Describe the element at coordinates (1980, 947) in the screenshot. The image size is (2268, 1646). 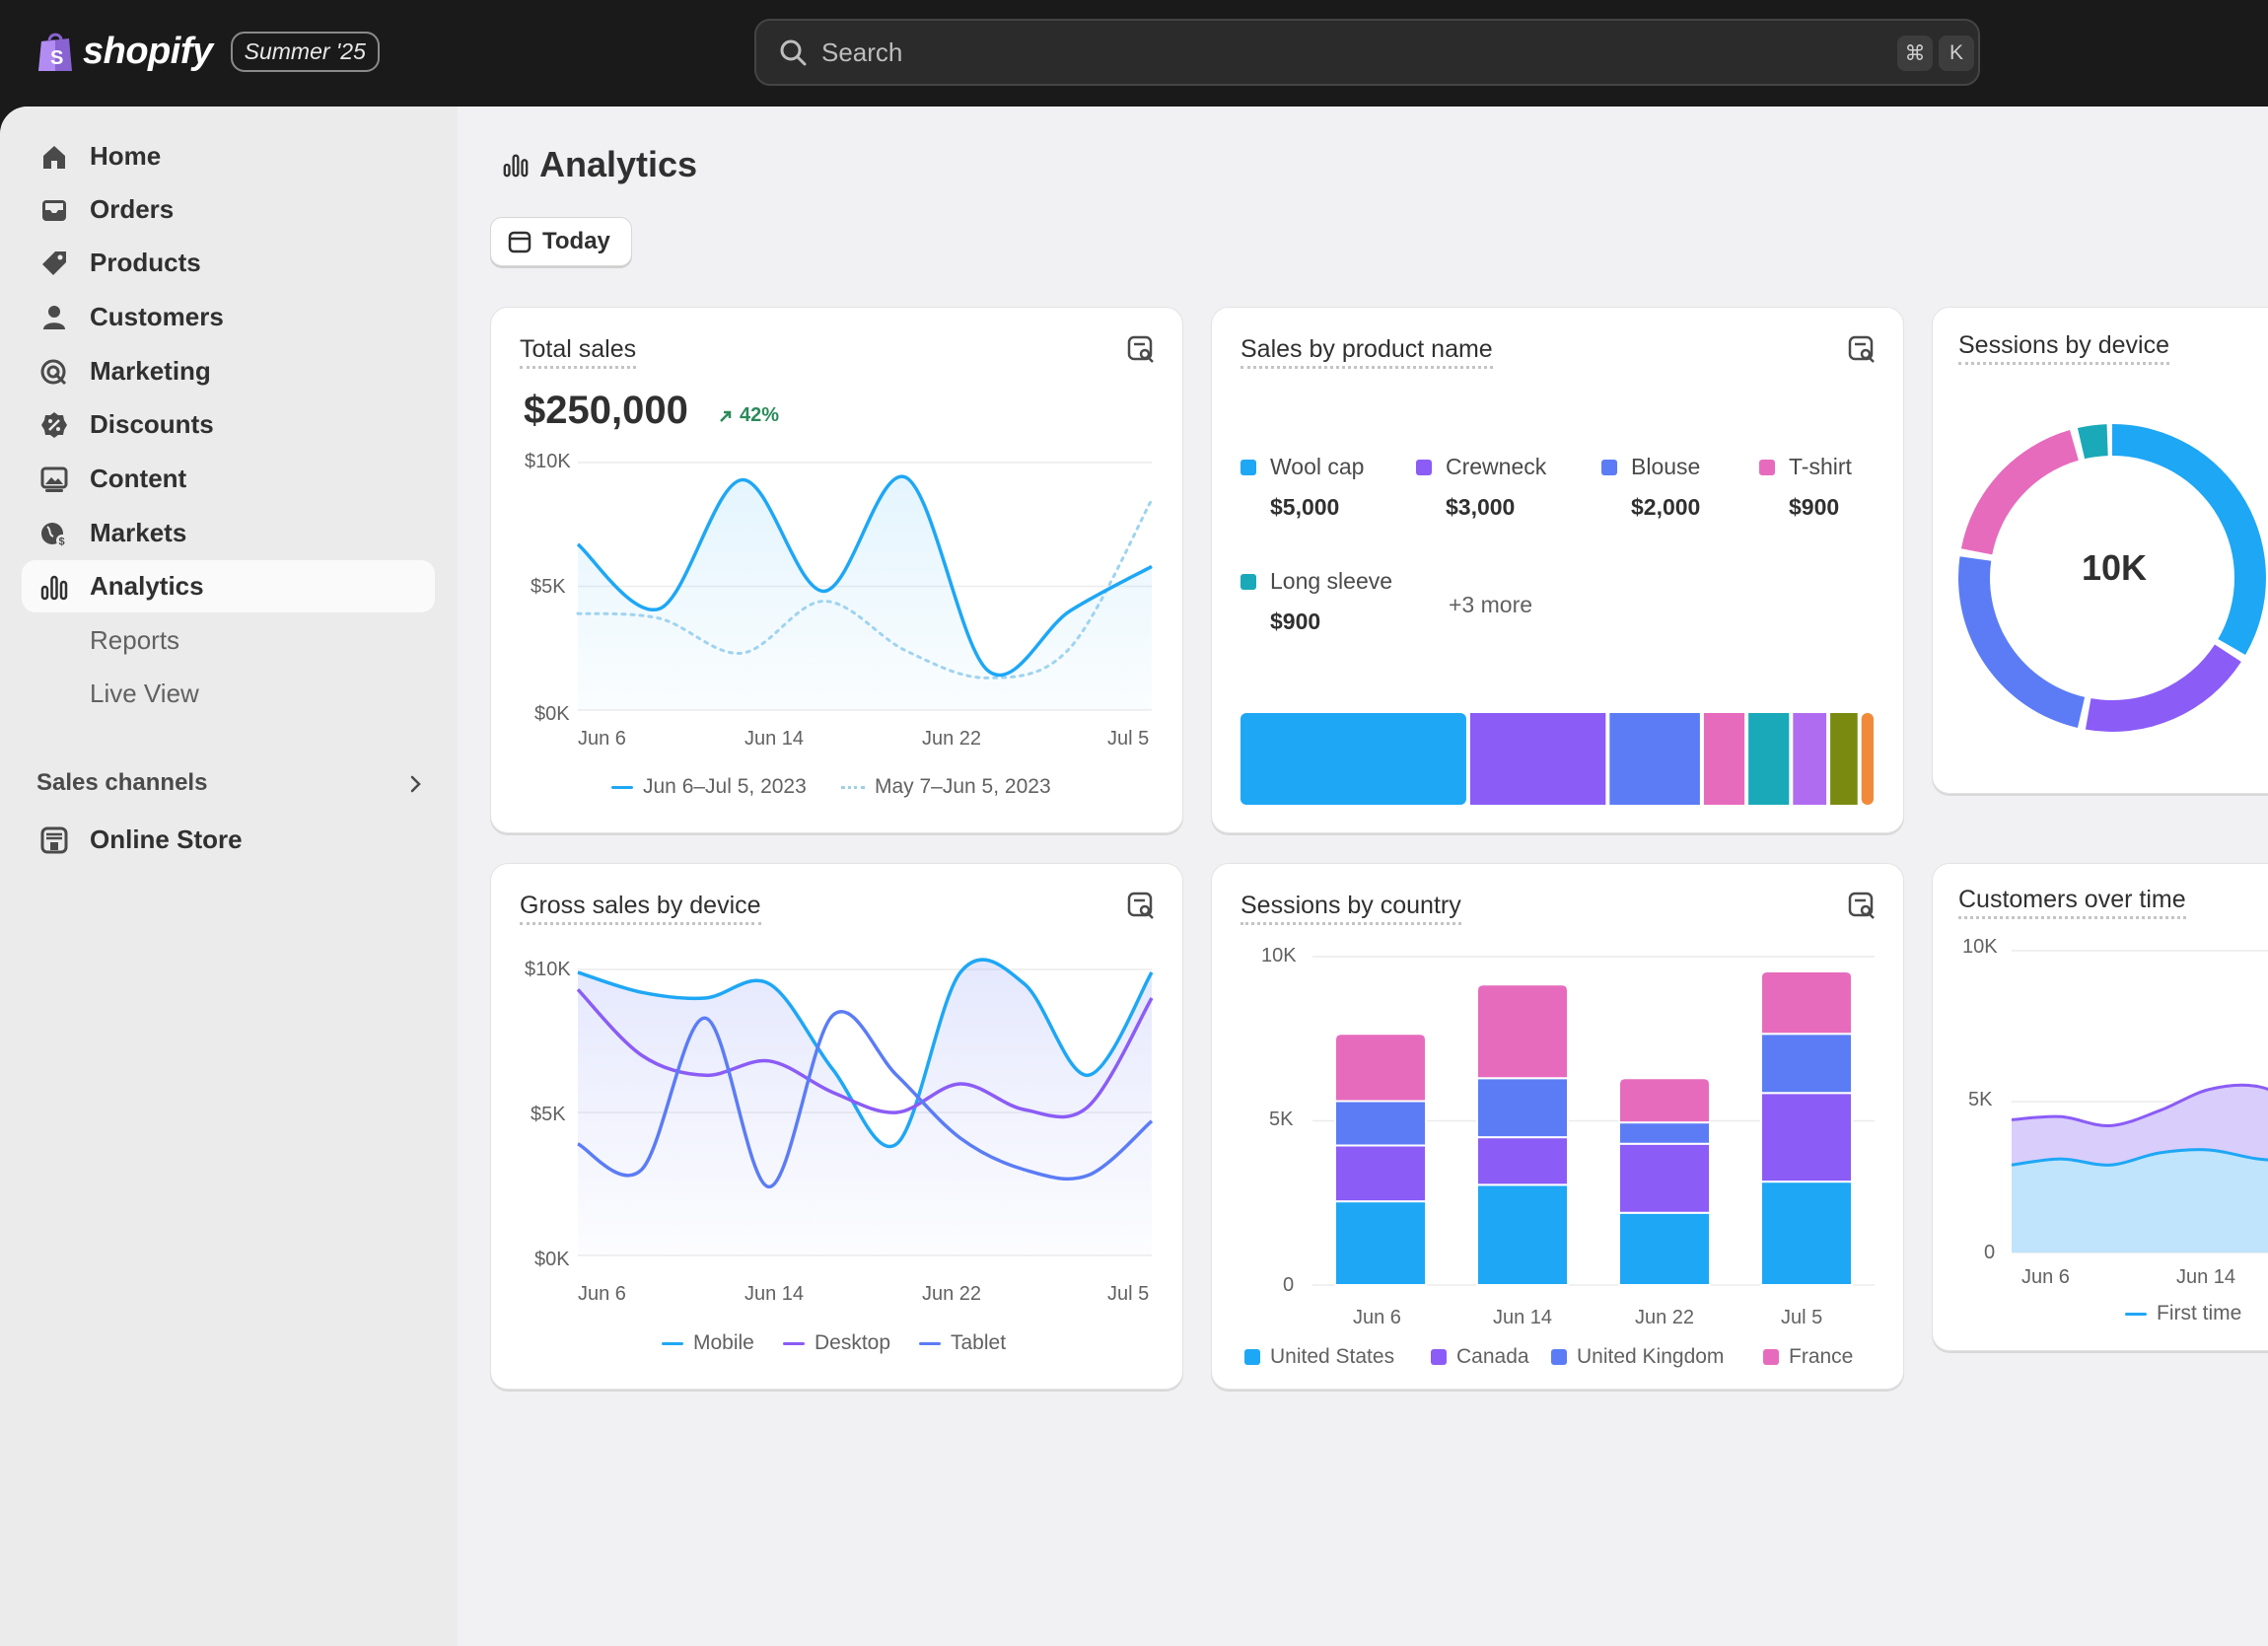
I see `y-tick-label: 10K` at that location.